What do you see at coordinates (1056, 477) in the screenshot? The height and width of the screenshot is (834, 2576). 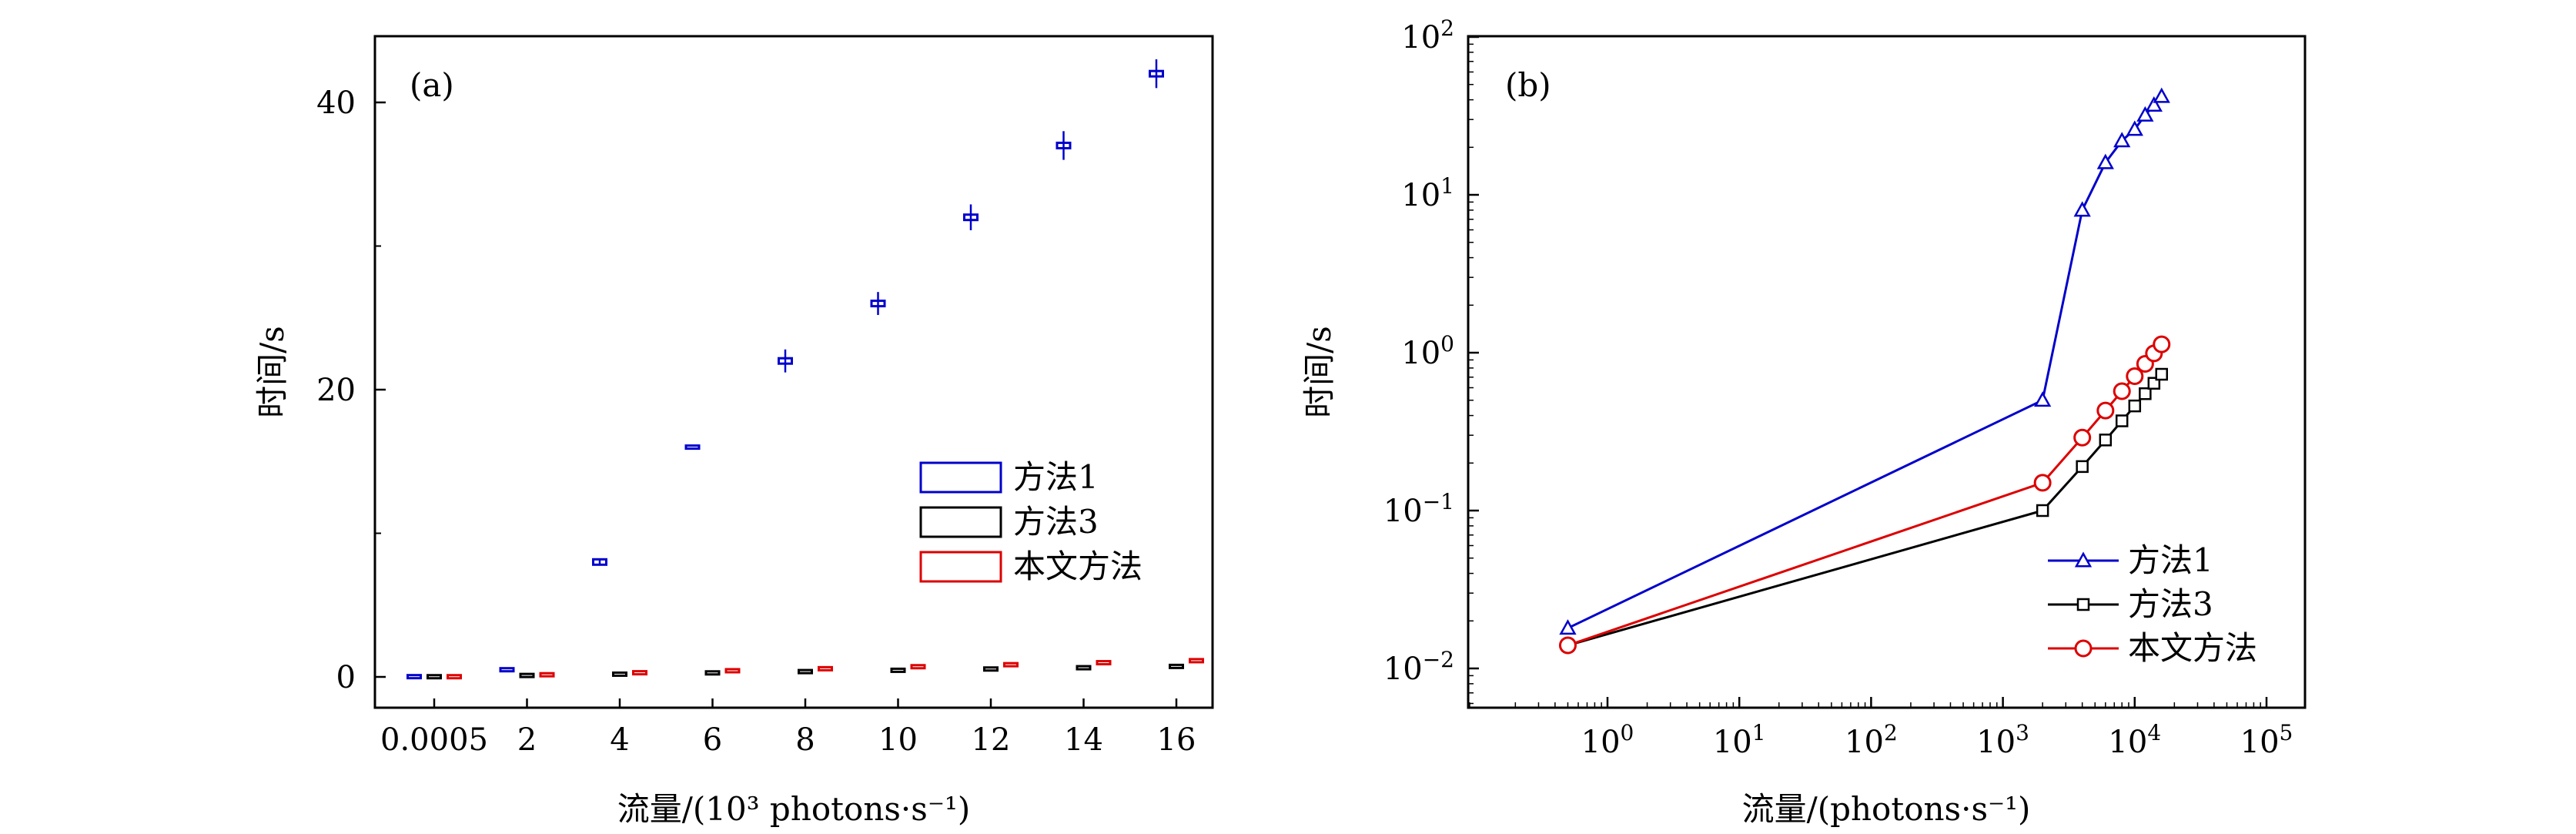 I see `panel-a-legend-label: 方法1` at bounding box center [1056, 477].